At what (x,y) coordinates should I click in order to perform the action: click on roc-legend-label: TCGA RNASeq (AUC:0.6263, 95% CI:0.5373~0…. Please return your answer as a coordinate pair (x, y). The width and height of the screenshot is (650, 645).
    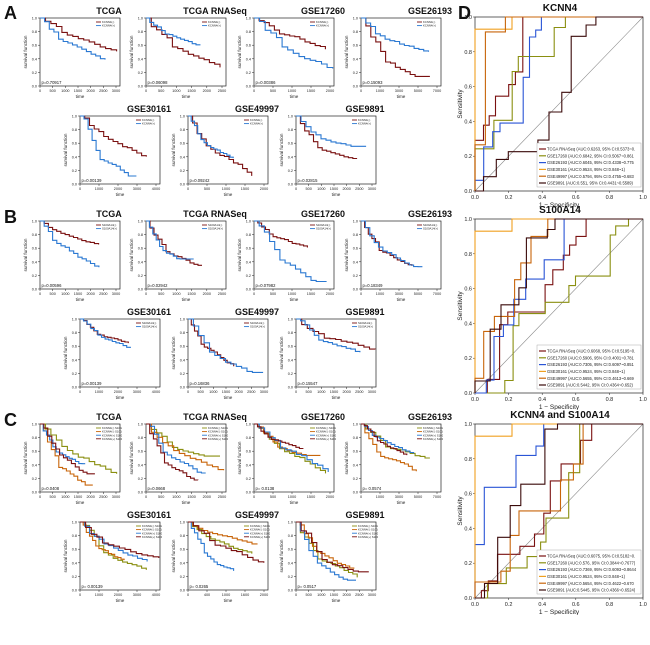
    Looking at the image, I should click on (591, 149).